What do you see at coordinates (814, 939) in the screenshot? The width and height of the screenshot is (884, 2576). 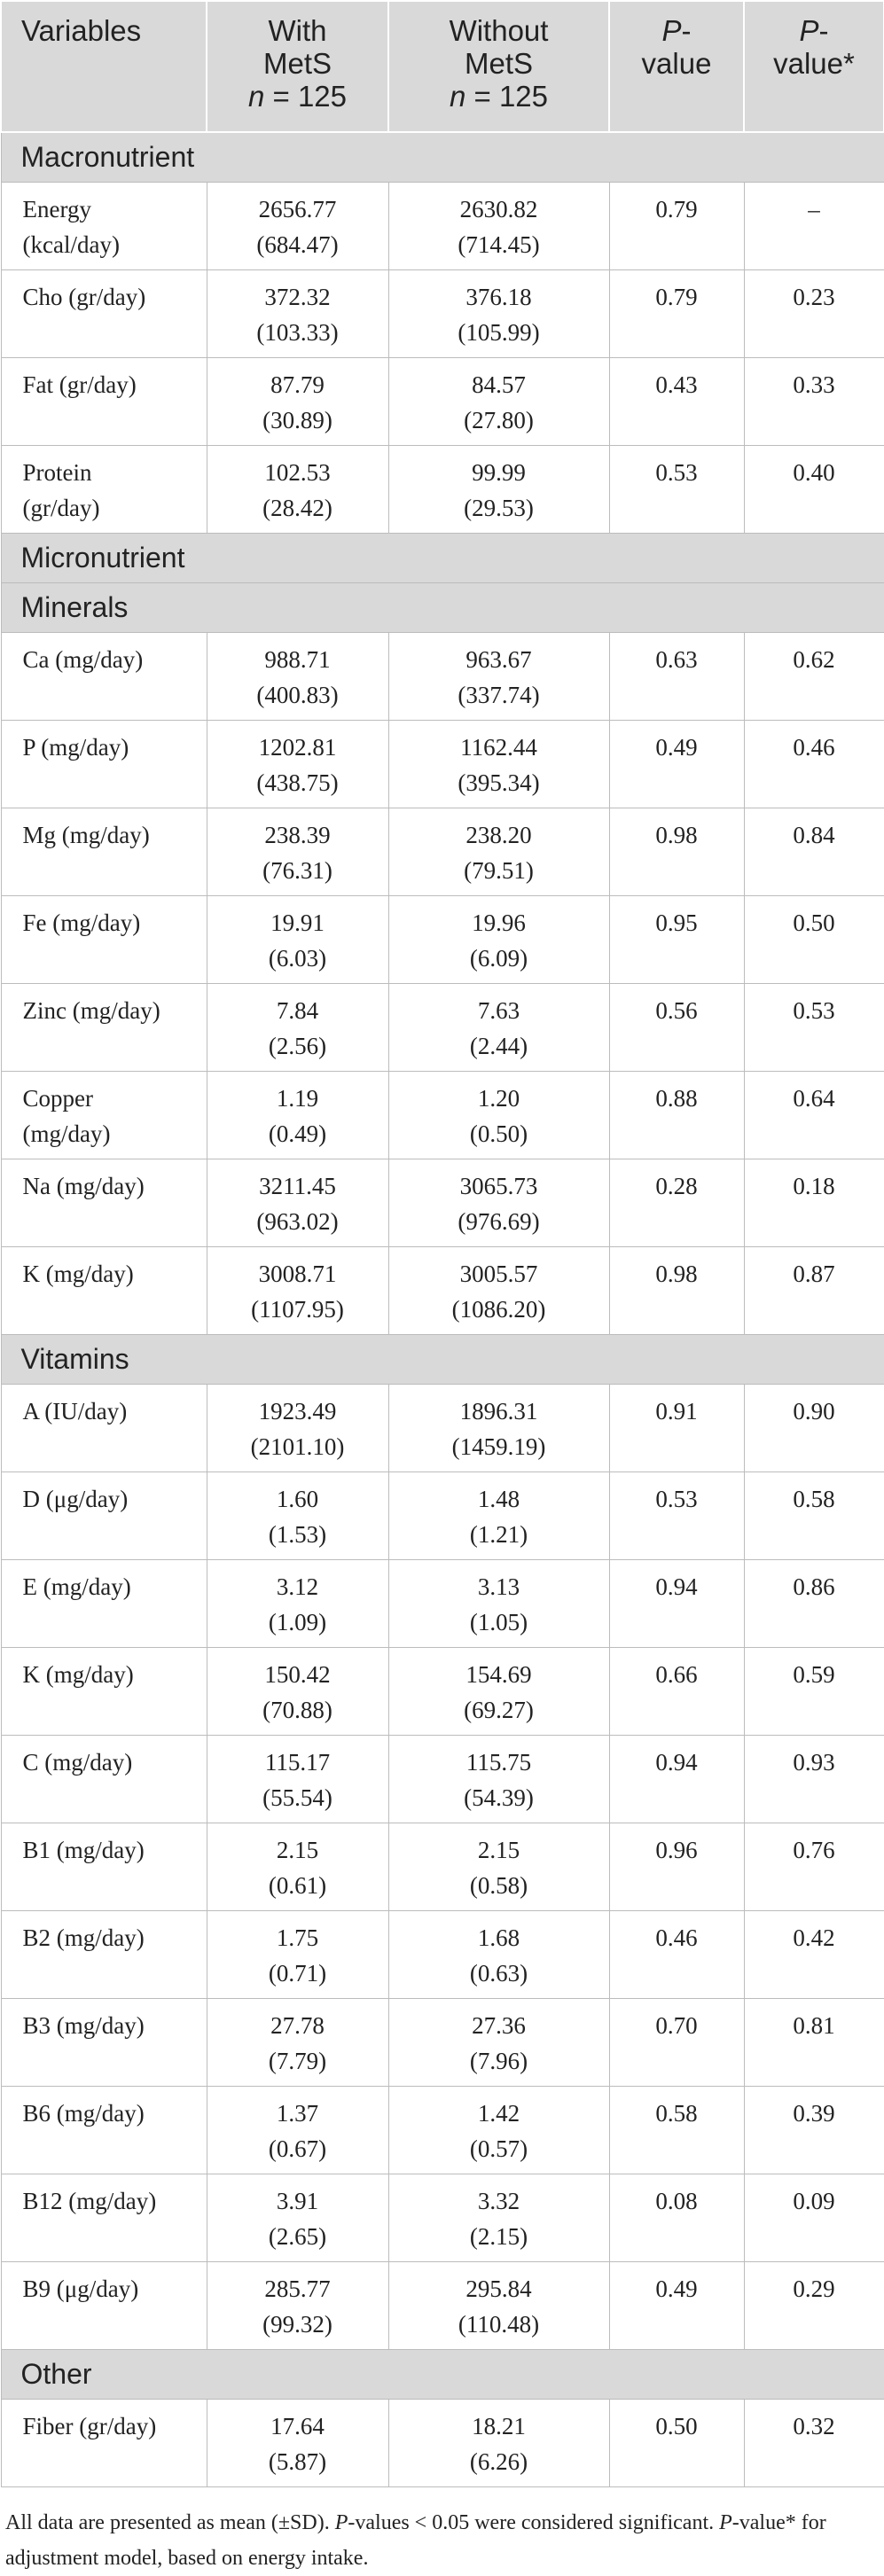 I see `p-value-adjusted-cell: 0.50` at bounding box center [814, 939].